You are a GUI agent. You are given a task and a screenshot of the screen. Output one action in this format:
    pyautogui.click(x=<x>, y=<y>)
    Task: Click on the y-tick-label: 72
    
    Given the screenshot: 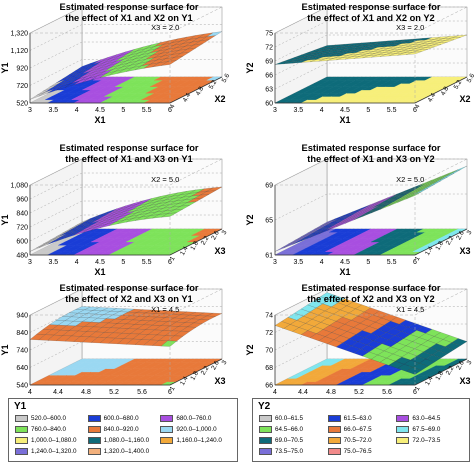 What is the action you would take?
    pyautogui.click(x=269, y=48)
    